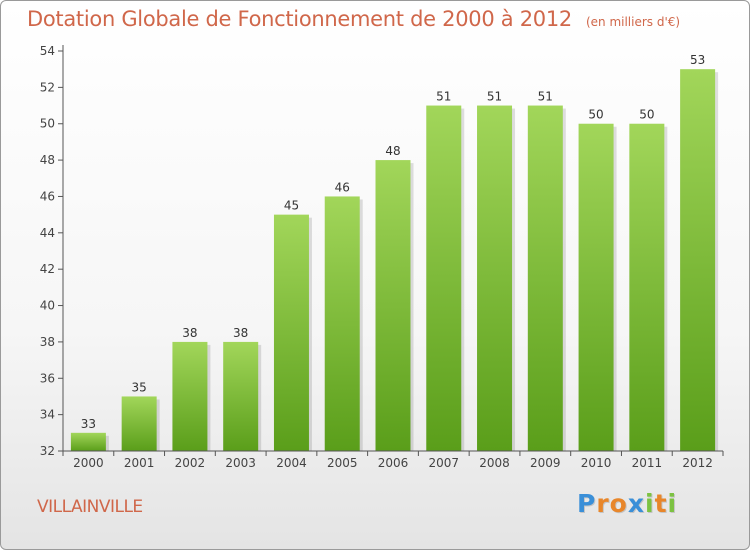 Image resolution: width=750 pixels, height=550 pixels. What do you see at coordinates (661, 503) in the screenshot?
I see `logo-letter: t` at bounding box center [661, 503].